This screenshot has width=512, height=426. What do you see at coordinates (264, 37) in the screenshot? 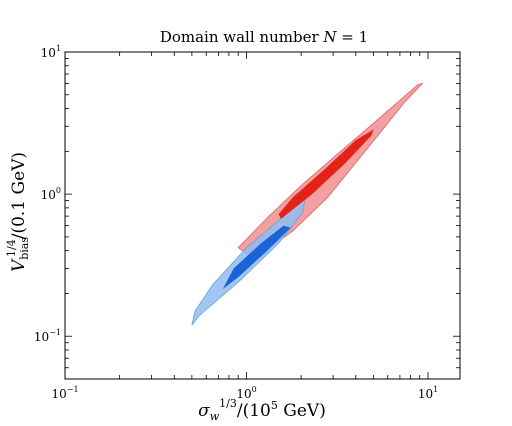
I see `chart-title: Domain wall number N = 1` at bounding box center [264, 37].